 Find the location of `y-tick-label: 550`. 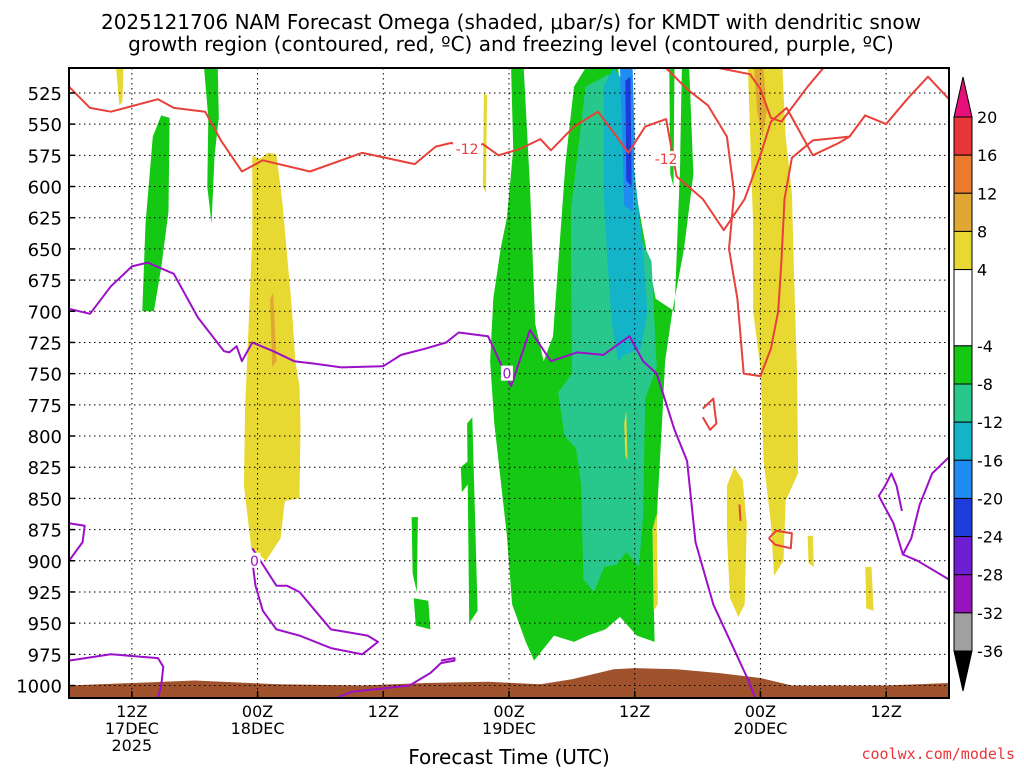

y-tick-label: 550 is located at coordinates (45, 125).